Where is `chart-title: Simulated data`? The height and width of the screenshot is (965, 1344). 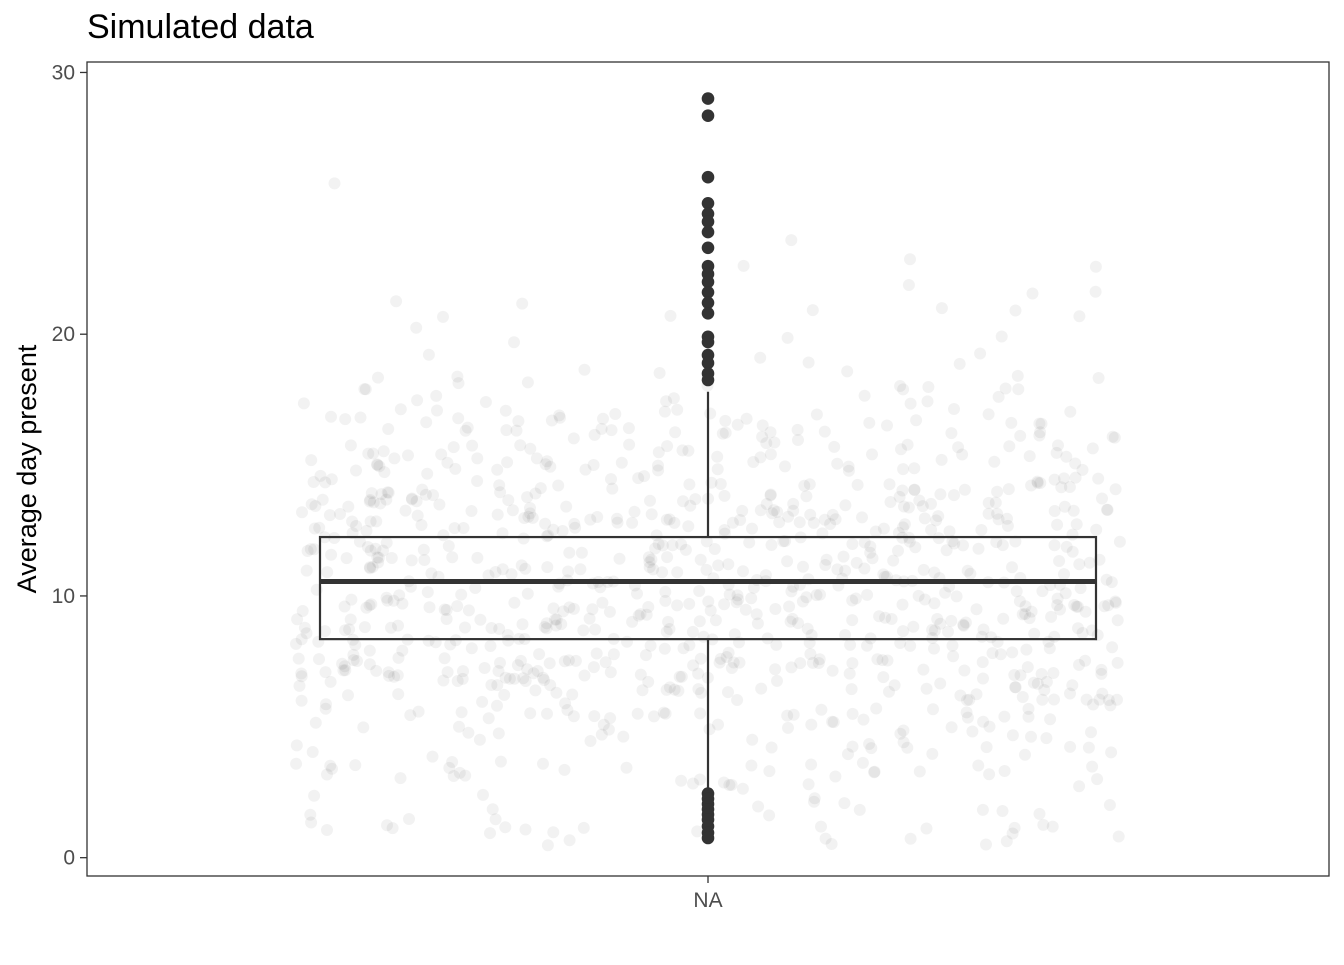 chart-title: Simulated data is located at coordinates (200, 27).